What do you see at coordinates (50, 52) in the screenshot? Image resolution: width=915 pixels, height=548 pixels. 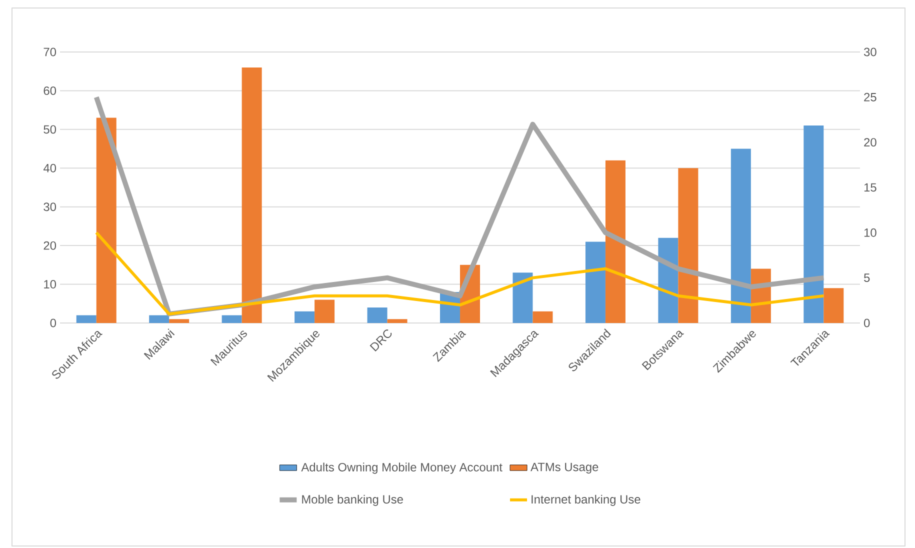 I see `y-tick-label: 70` at bounding box center [50, 52].